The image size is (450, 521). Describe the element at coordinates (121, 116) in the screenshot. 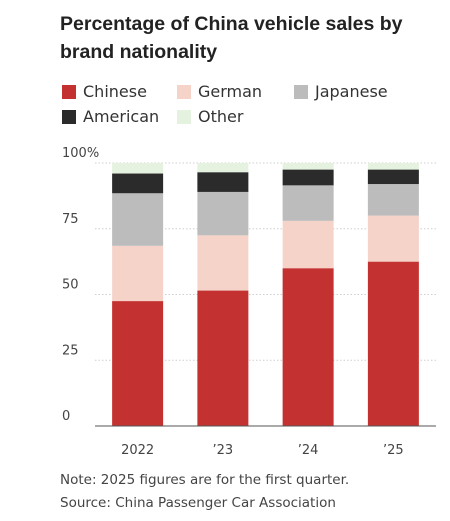

I see `legend-label-american: American` at that location.